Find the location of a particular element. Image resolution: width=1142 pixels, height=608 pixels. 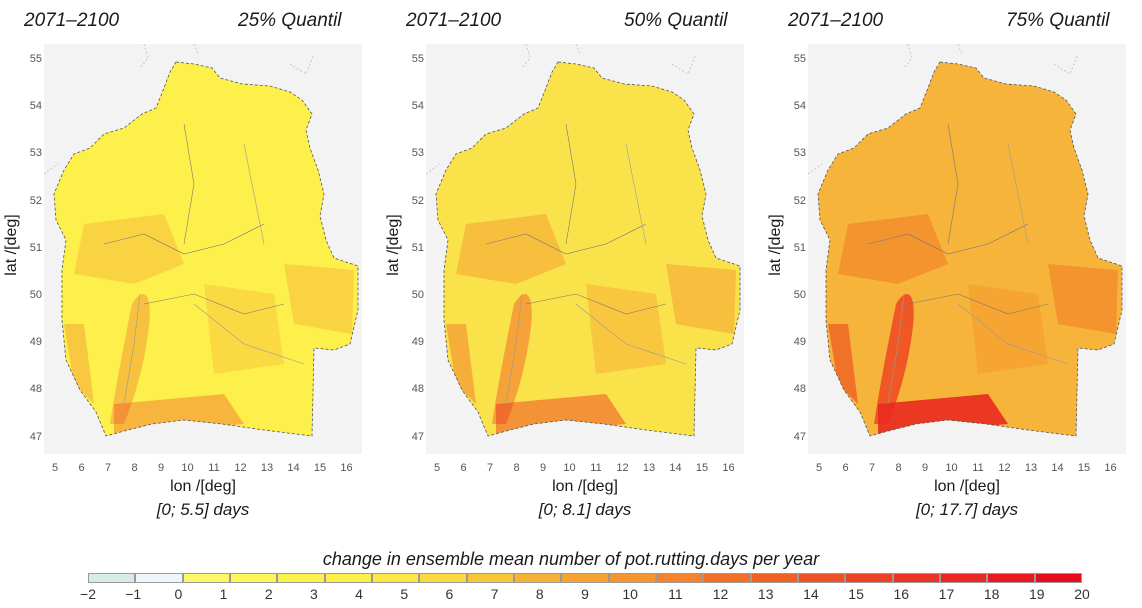

quantile-title: 75% Quantil is located at coordinates (1058, 20).